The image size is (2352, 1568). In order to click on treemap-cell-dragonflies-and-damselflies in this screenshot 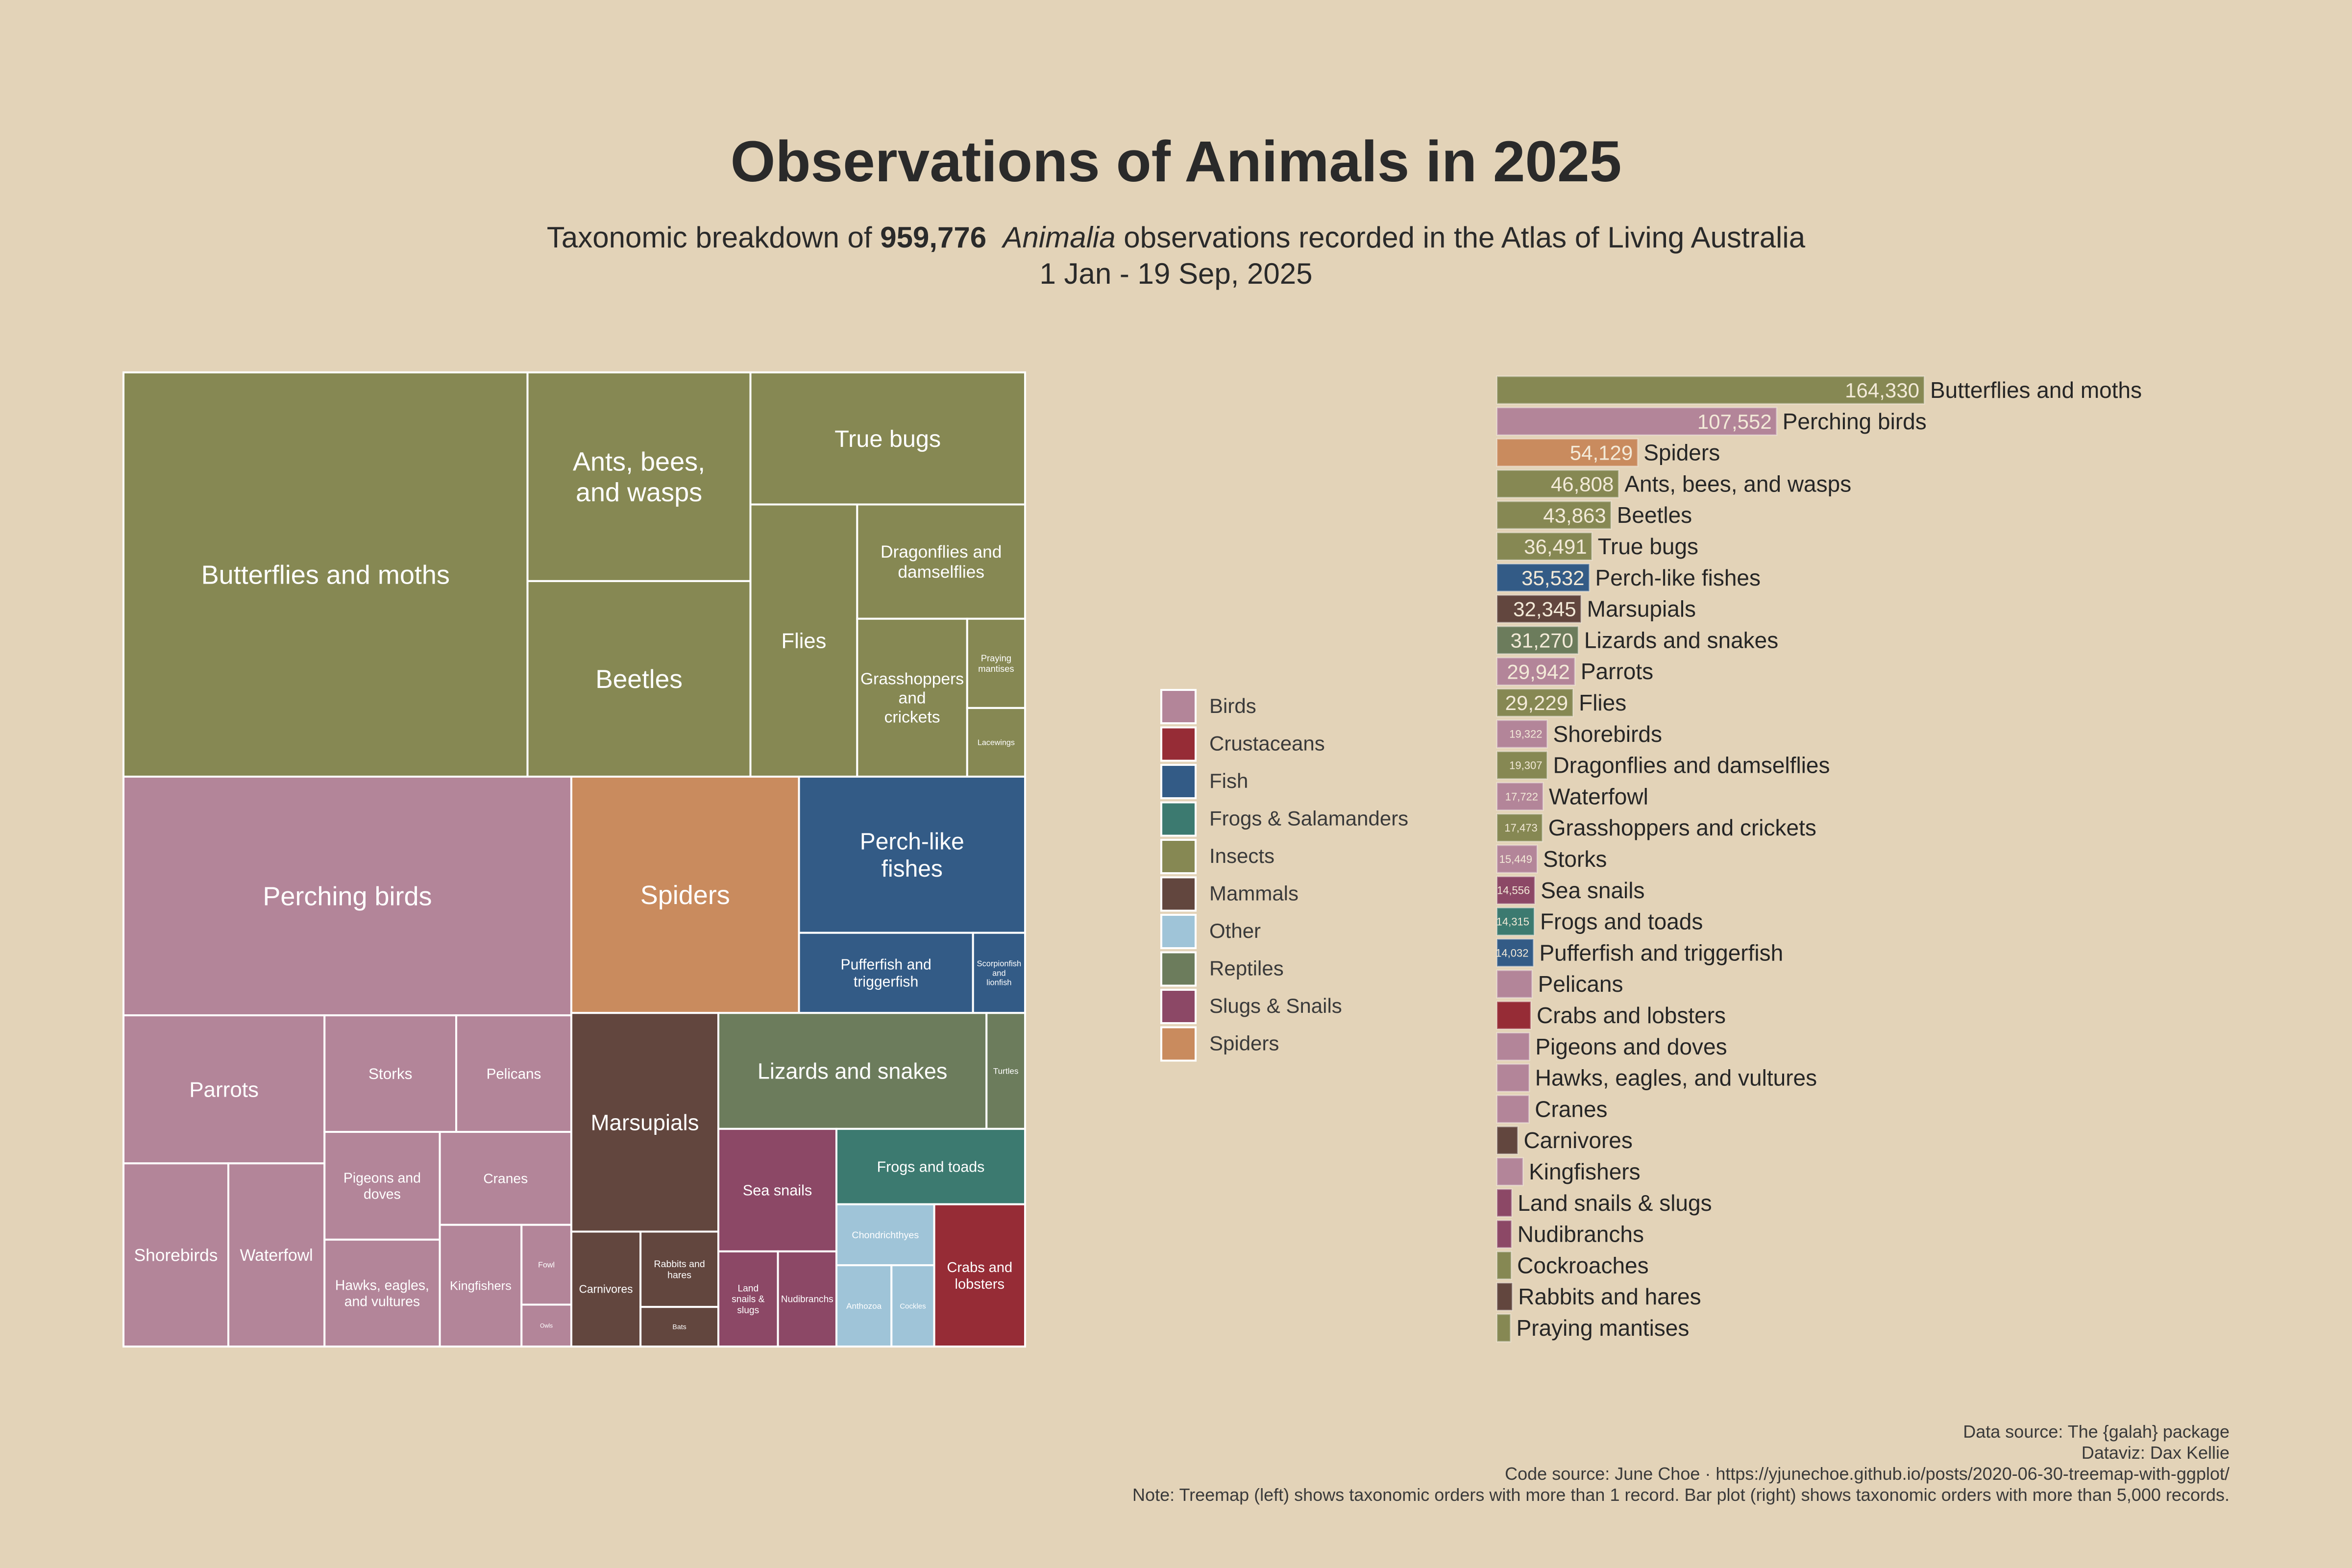, I will do `click(941, 561)`.